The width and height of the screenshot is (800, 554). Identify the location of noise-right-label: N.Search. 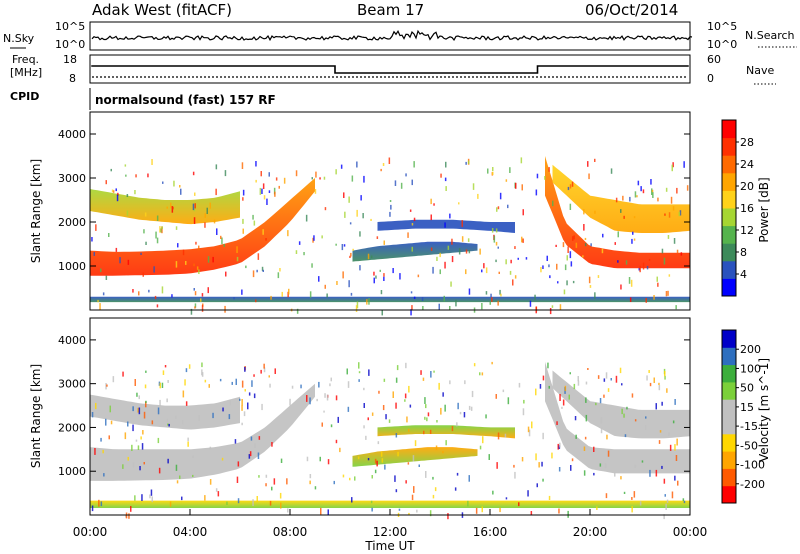
(770, 35).